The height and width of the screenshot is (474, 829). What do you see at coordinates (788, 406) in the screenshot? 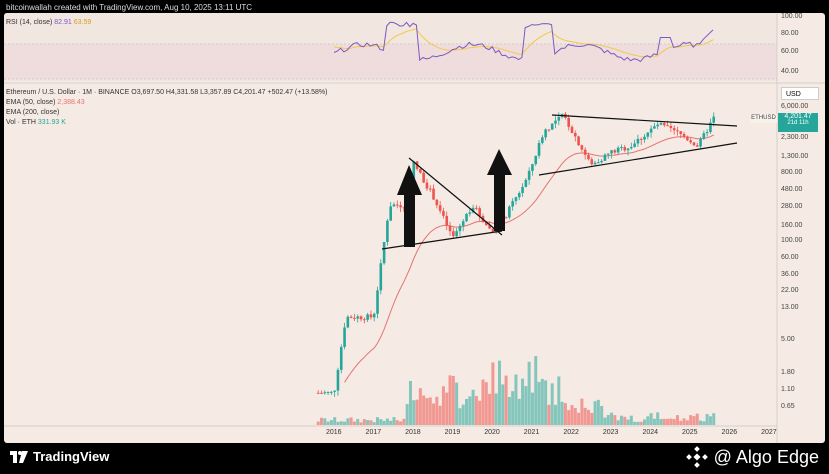
I see `price-tick: 0.65` at bounding box center [788, 406].